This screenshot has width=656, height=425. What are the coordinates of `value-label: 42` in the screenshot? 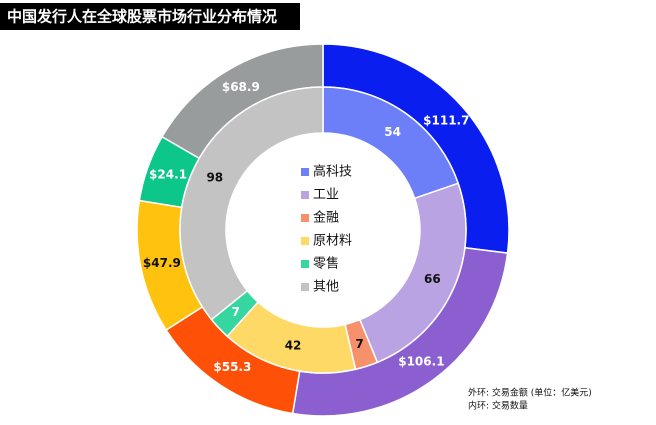 It's located at (293, 346).